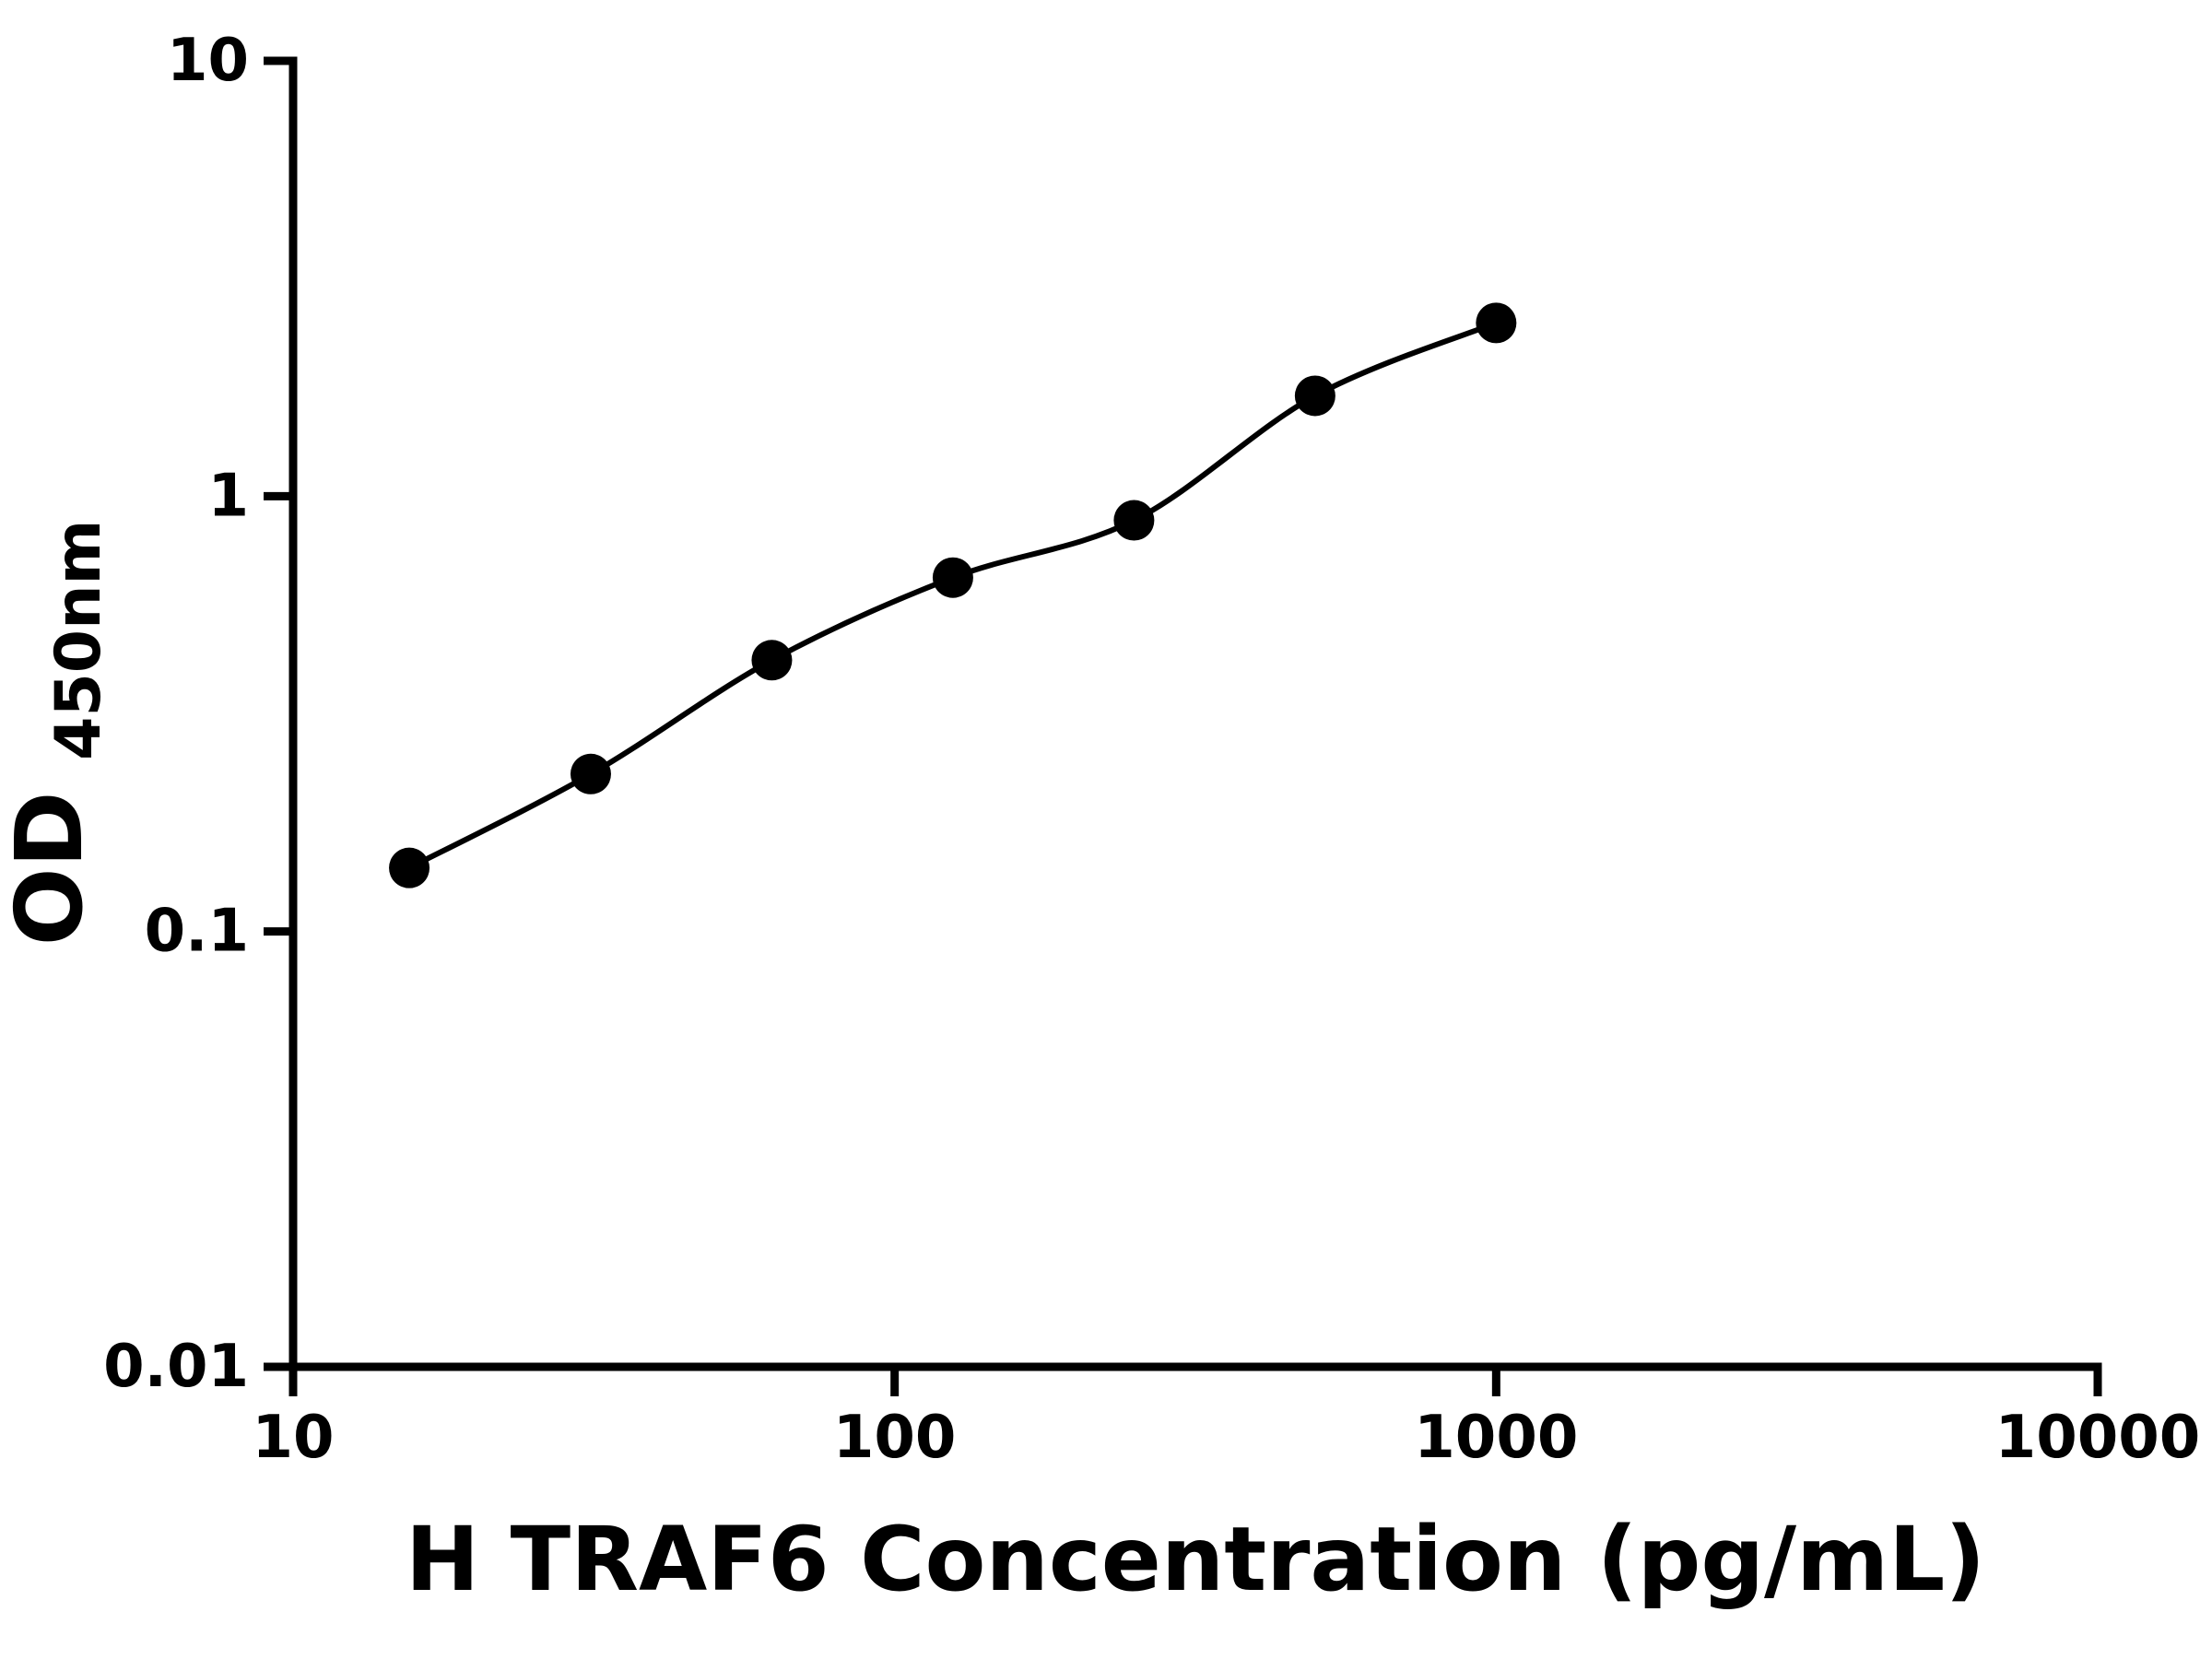 This screenshot has height=1659, width=2212. I want to click on y-axis-title-subscript: 450nm, so click(78, 640).